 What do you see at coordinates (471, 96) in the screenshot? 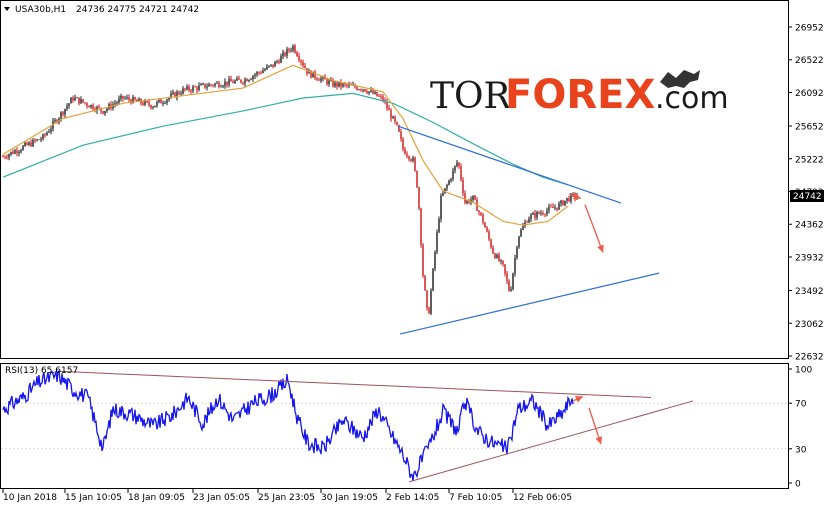
I see `logo-tor: TOR` at bounding box center [471, 96].